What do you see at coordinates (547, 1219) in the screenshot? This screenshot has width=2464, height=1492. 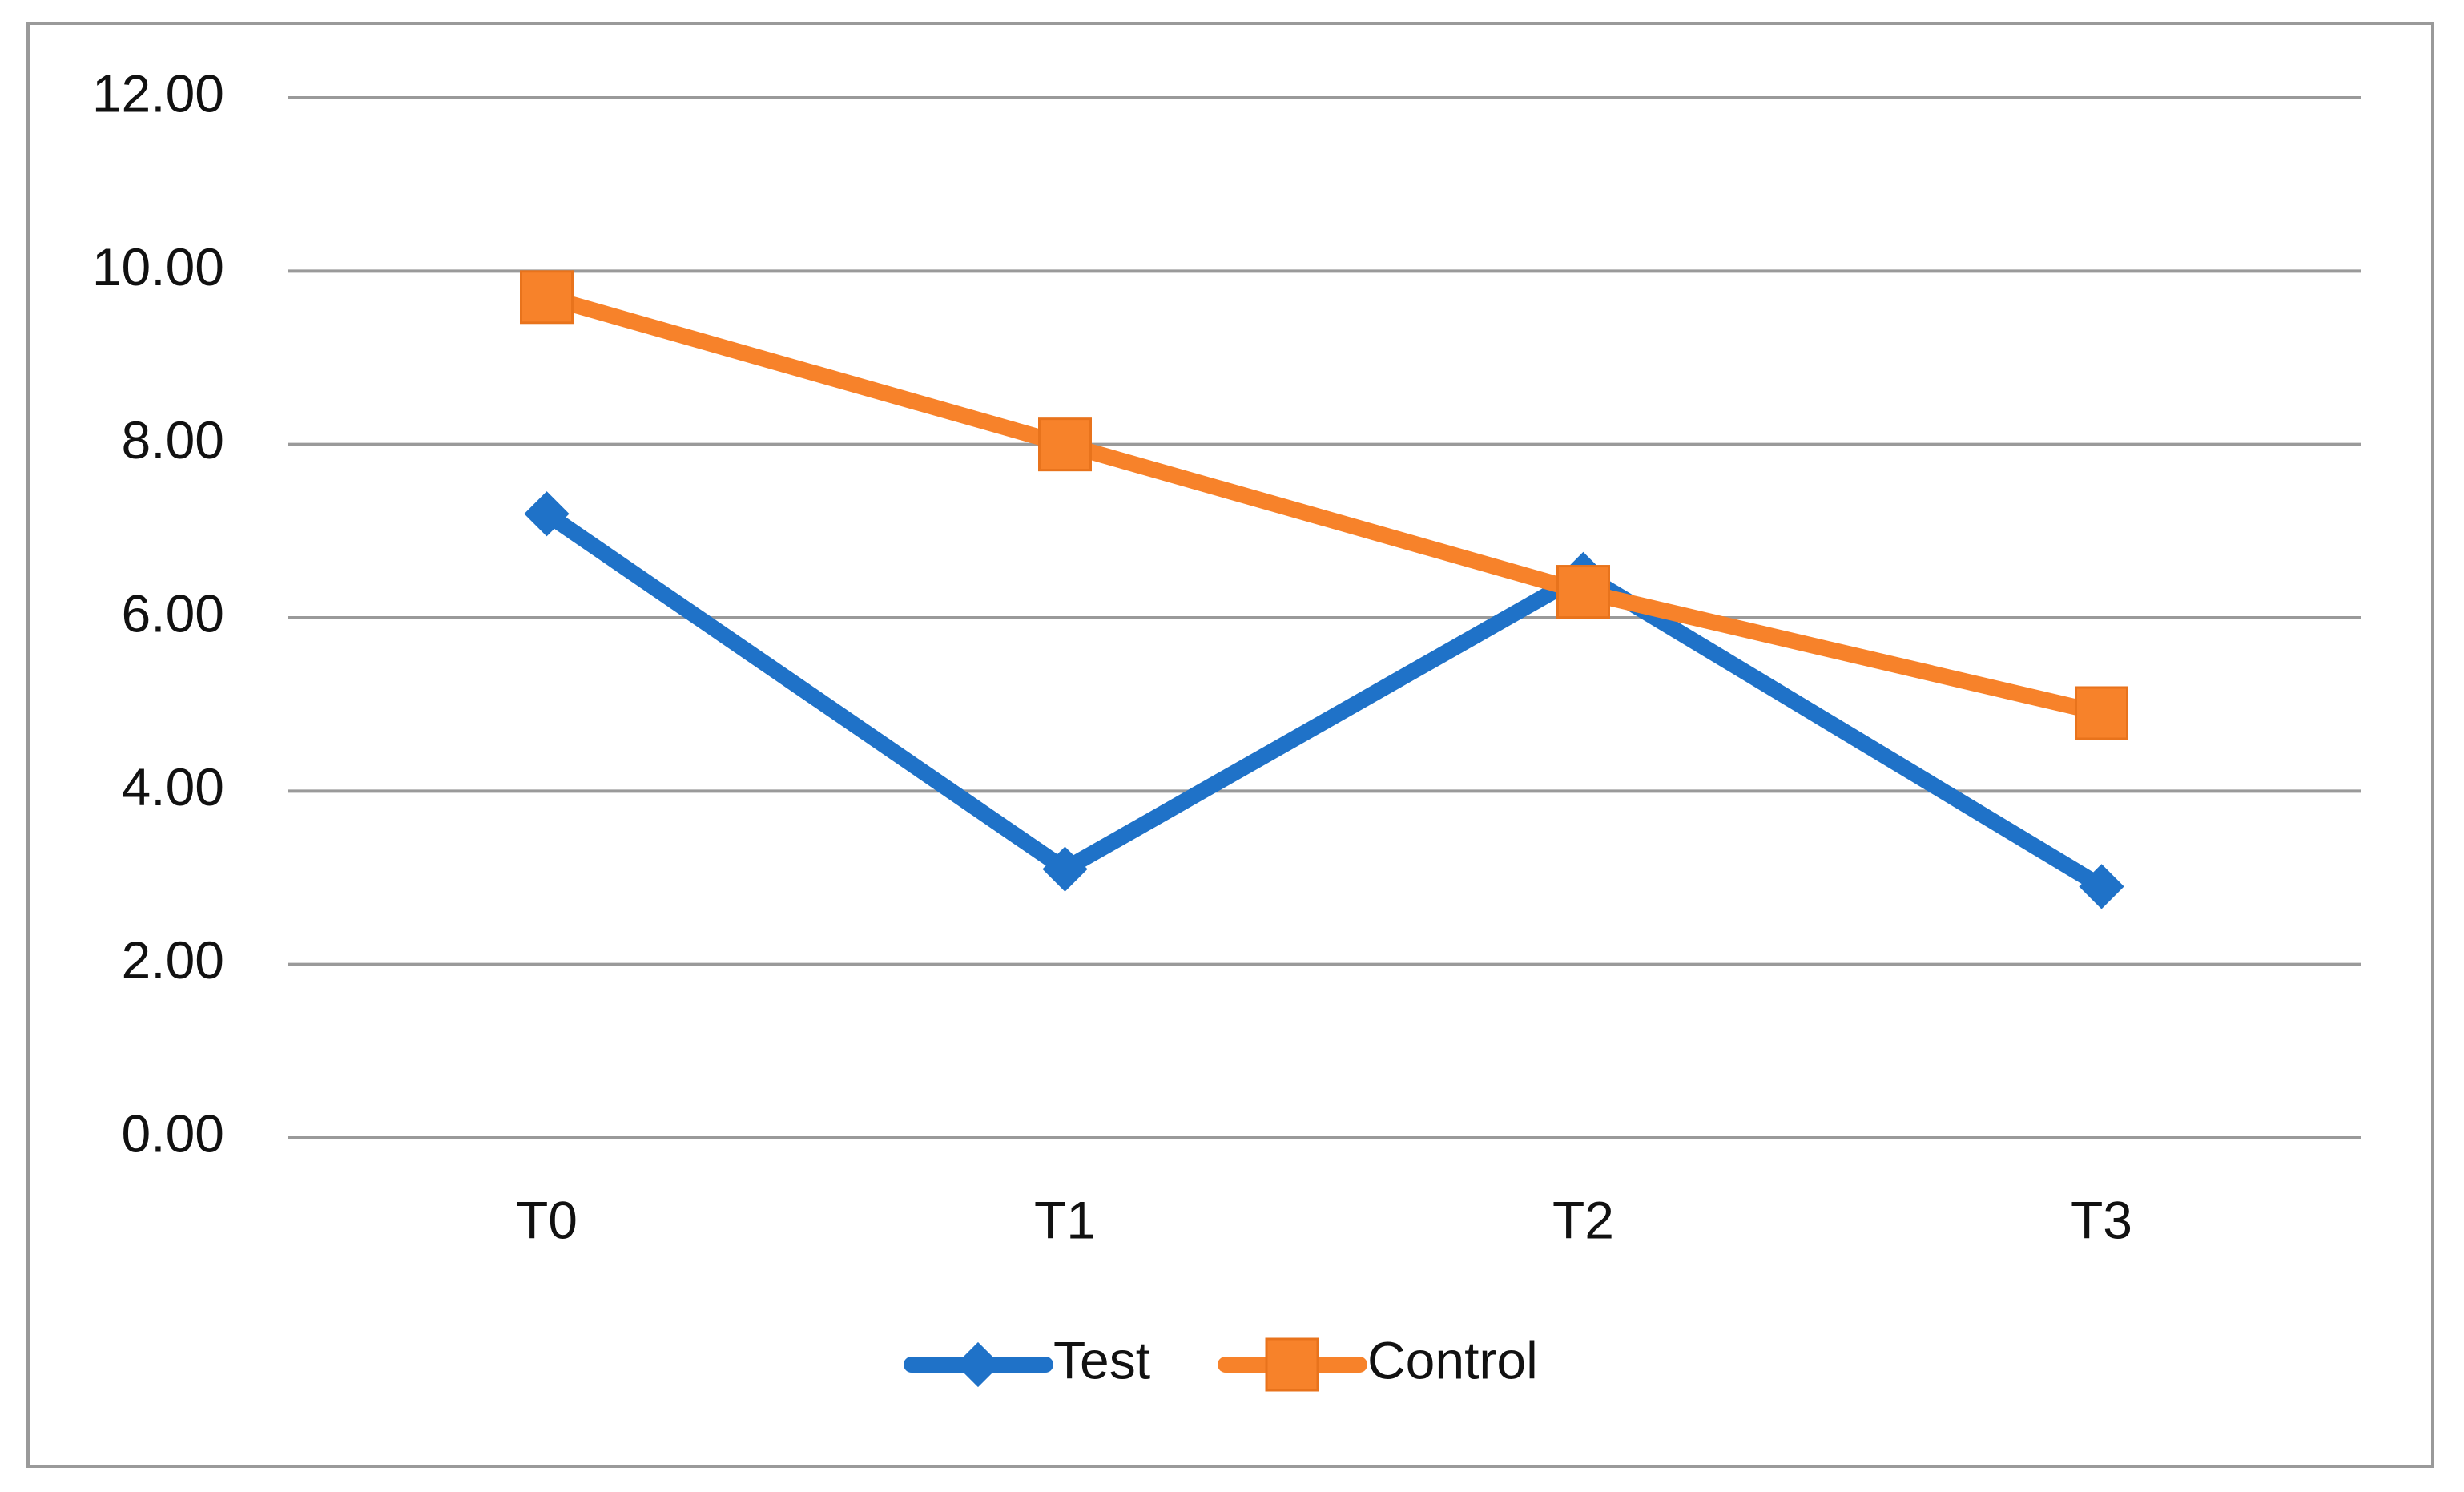 I see `x-tick-label: T0` at bounding box center [547, 1219].